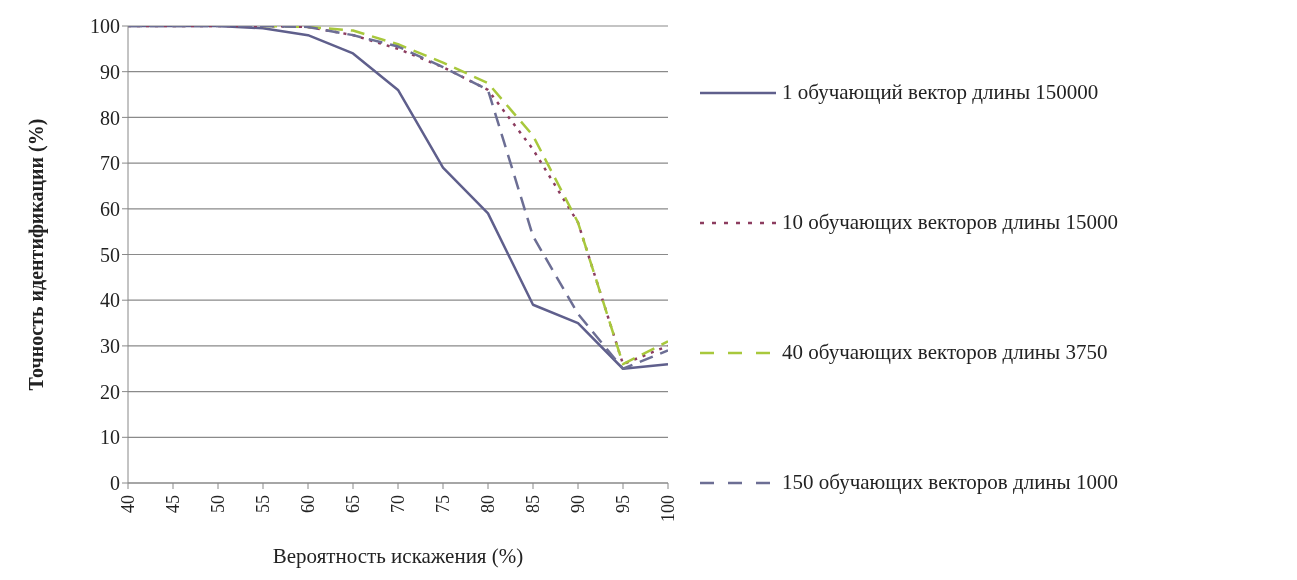  I want to click on y-tick-label: 100, so click(105, 26).